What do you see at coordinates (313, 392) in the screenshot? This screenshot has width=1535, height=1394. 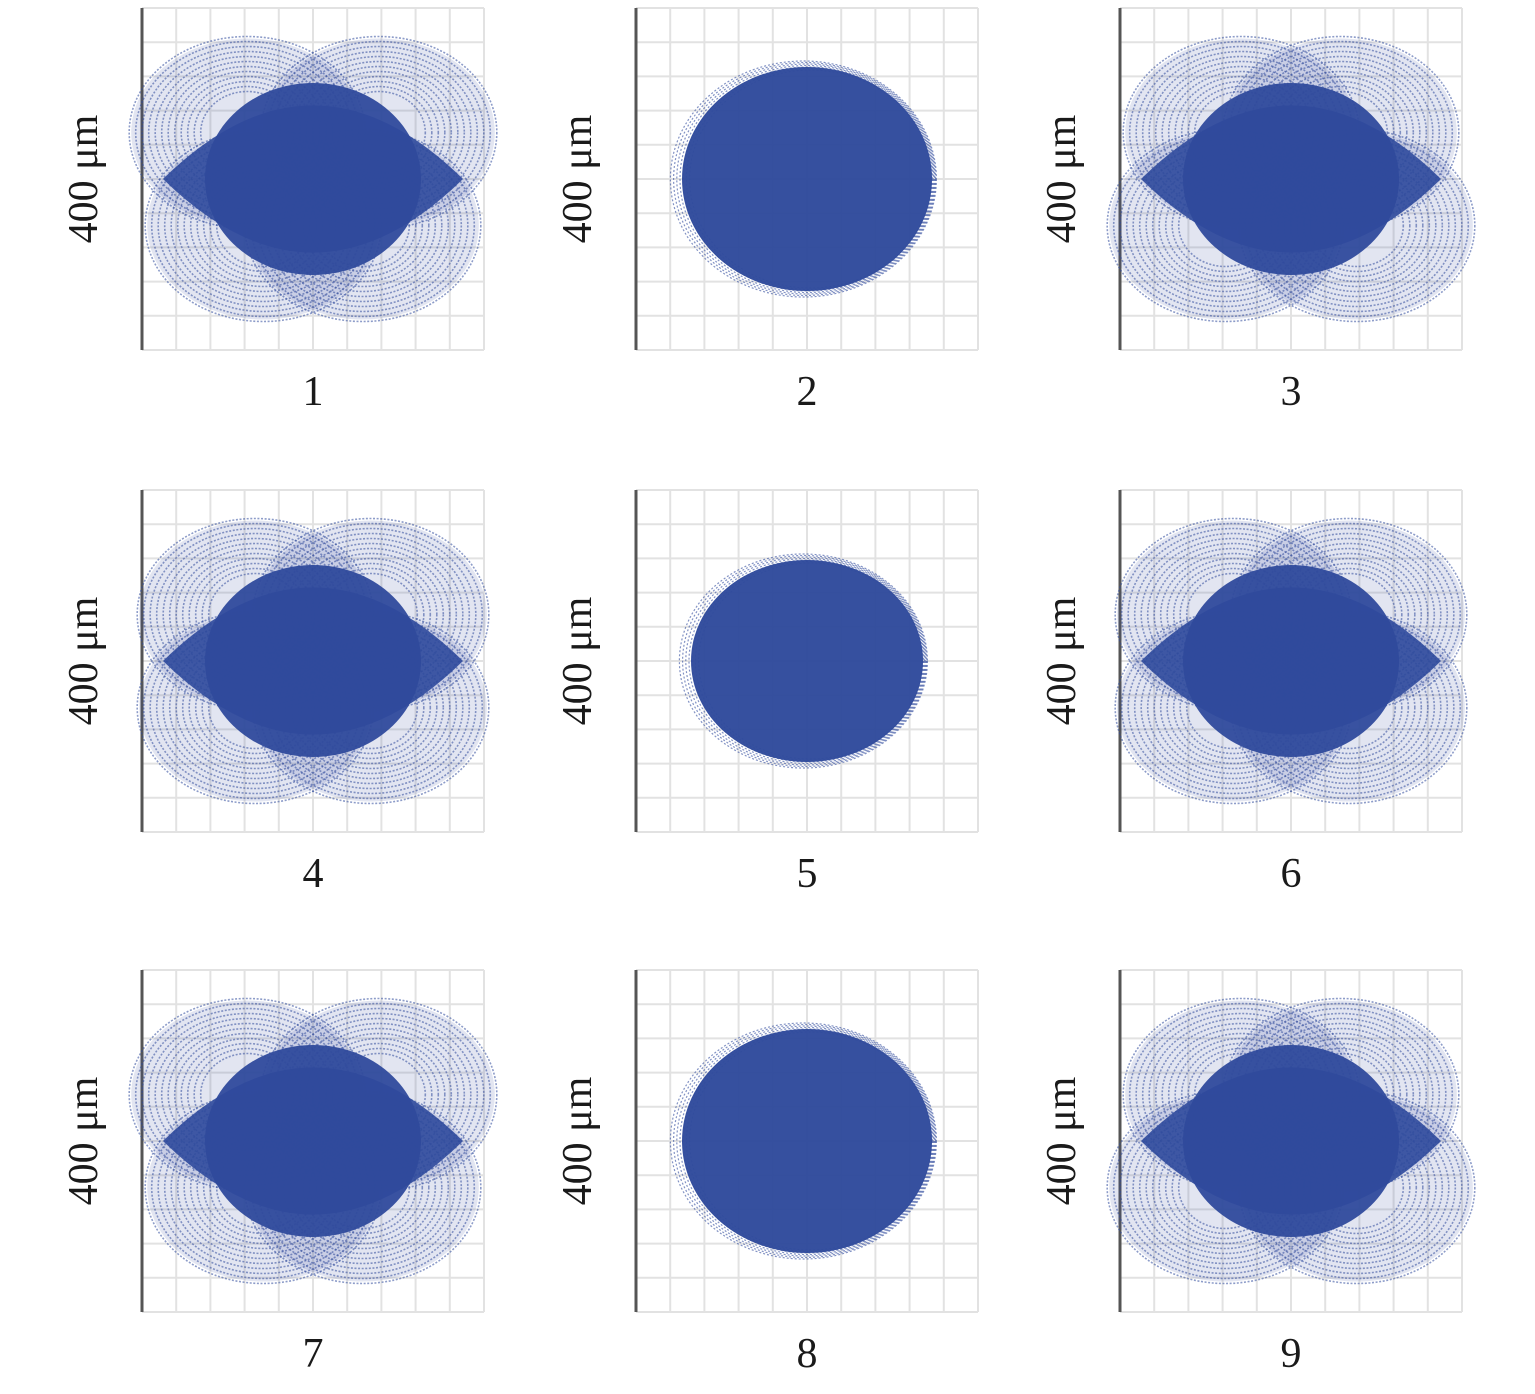 I see `panel-label: 1` at bounding box center [313, 392].